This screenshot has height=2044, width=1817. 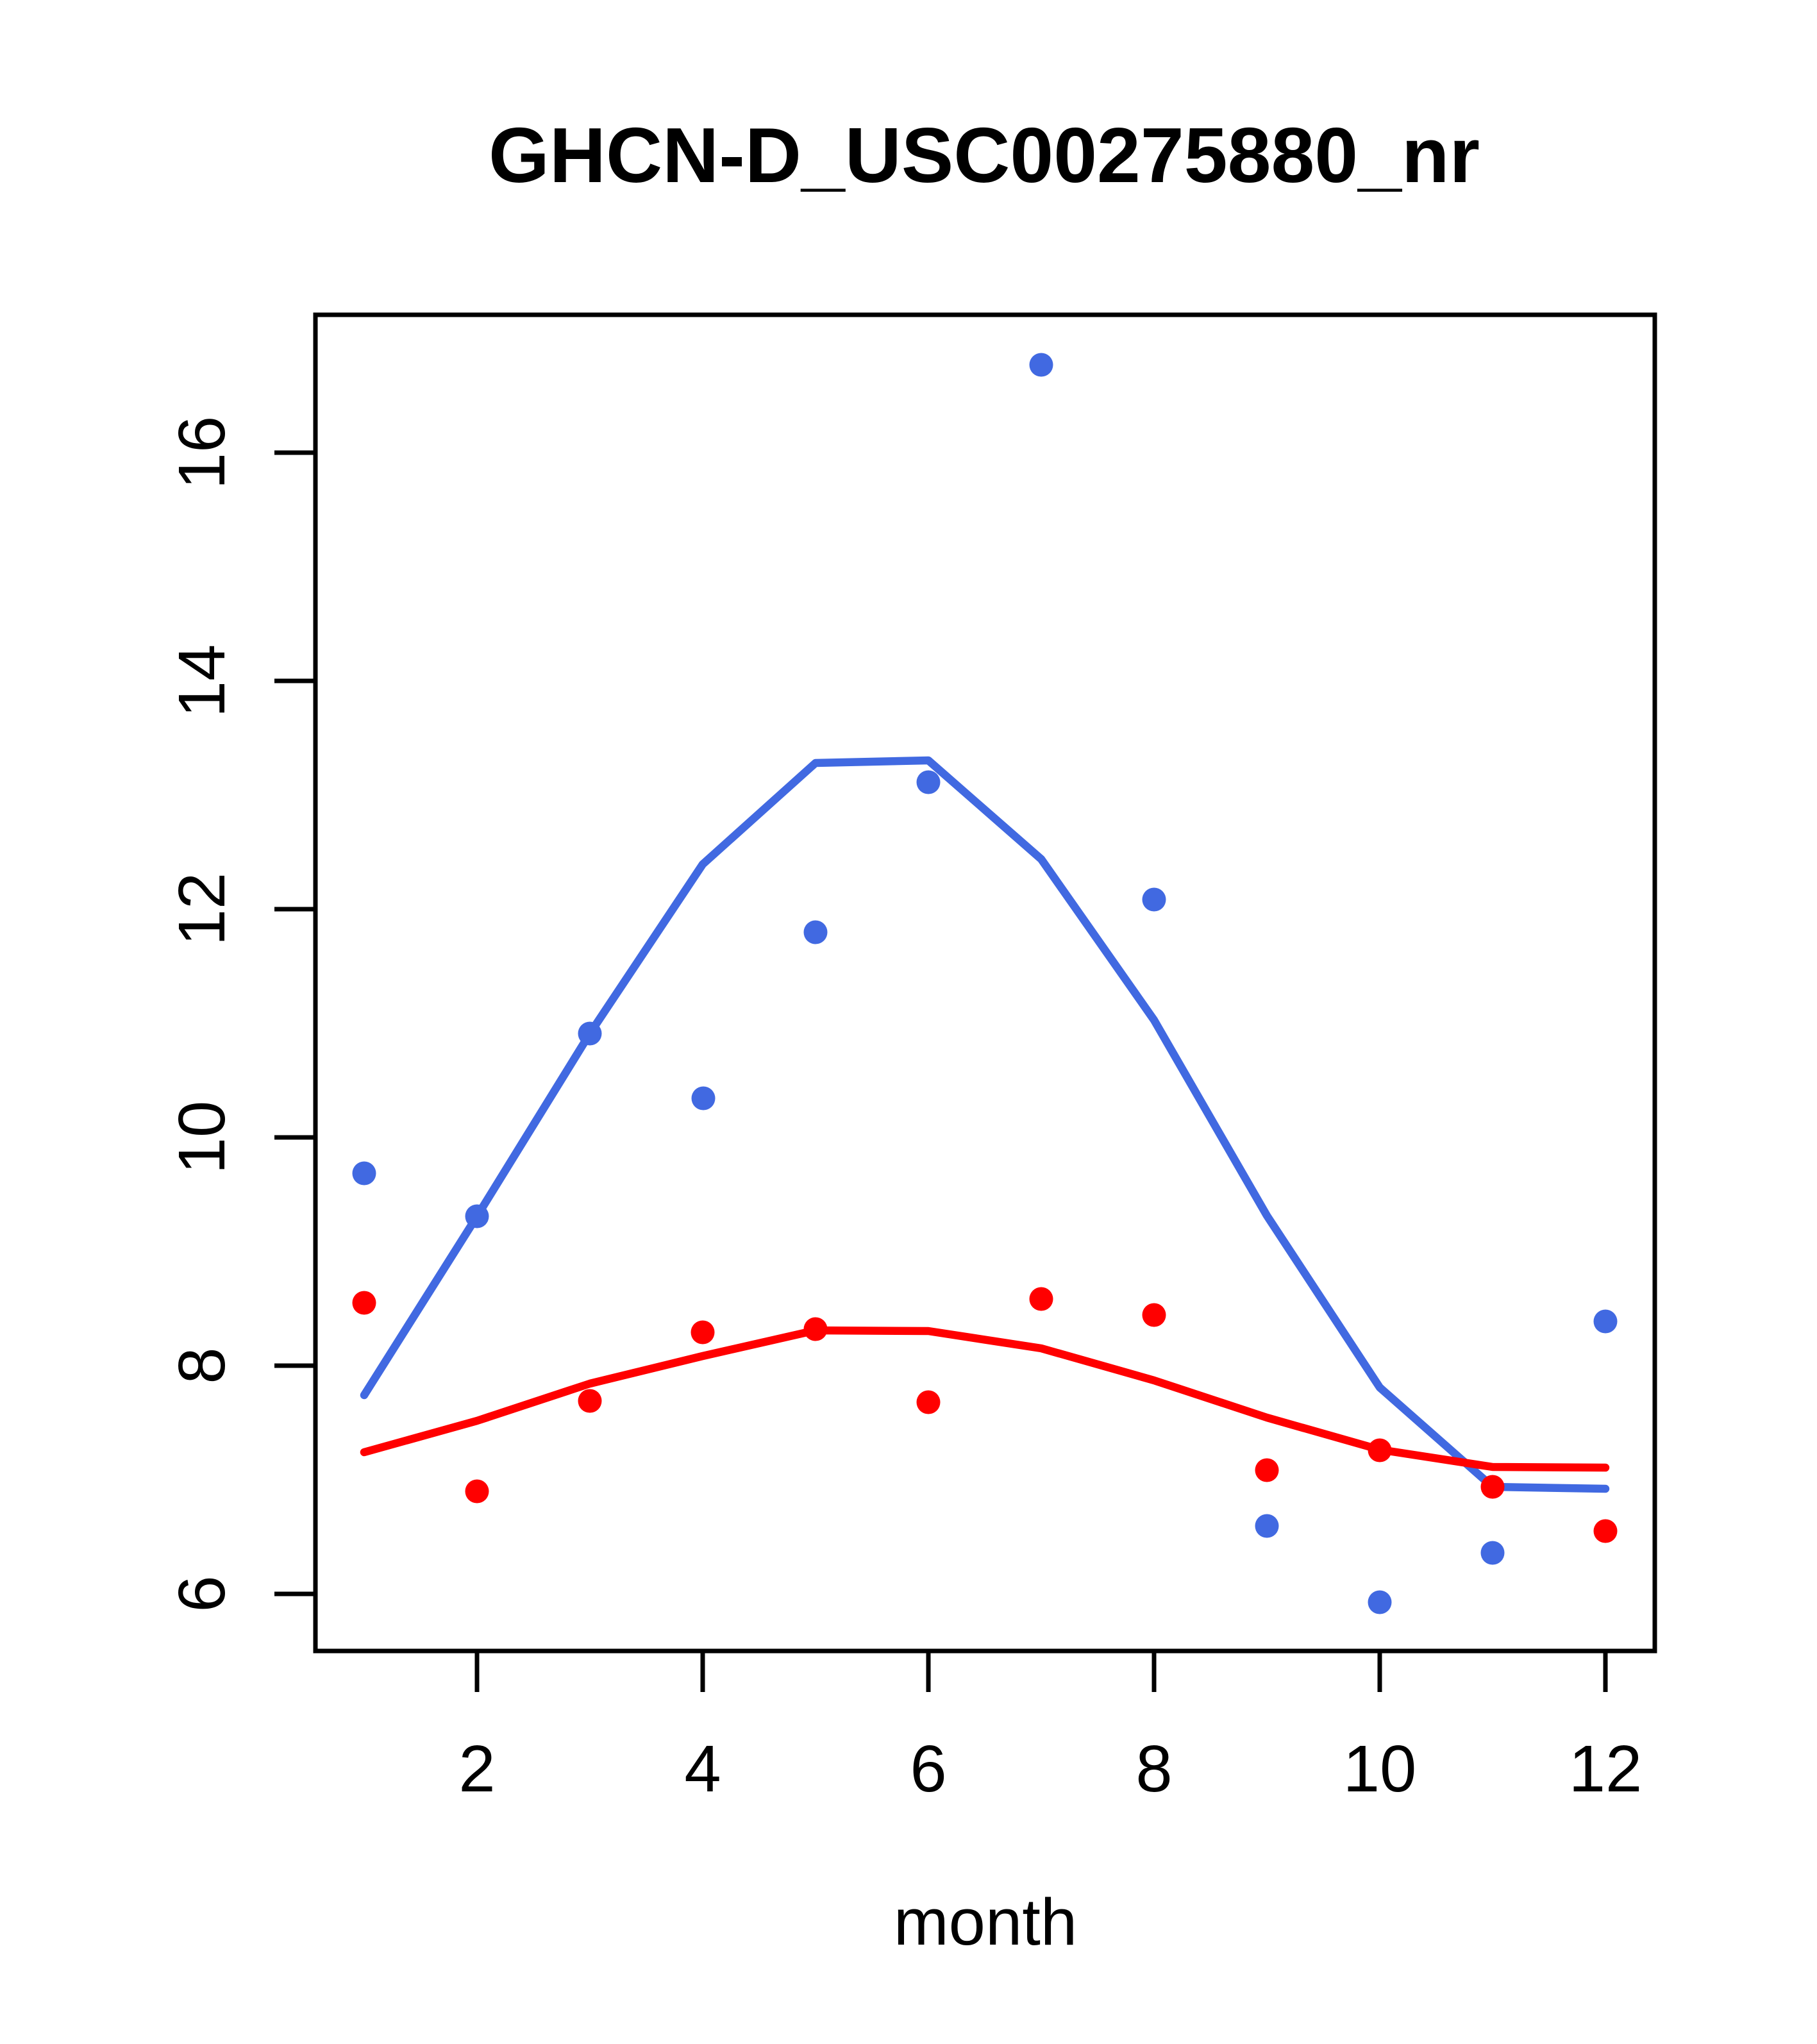 I want to click on svg-text: 14, so click(x=202, y=681).